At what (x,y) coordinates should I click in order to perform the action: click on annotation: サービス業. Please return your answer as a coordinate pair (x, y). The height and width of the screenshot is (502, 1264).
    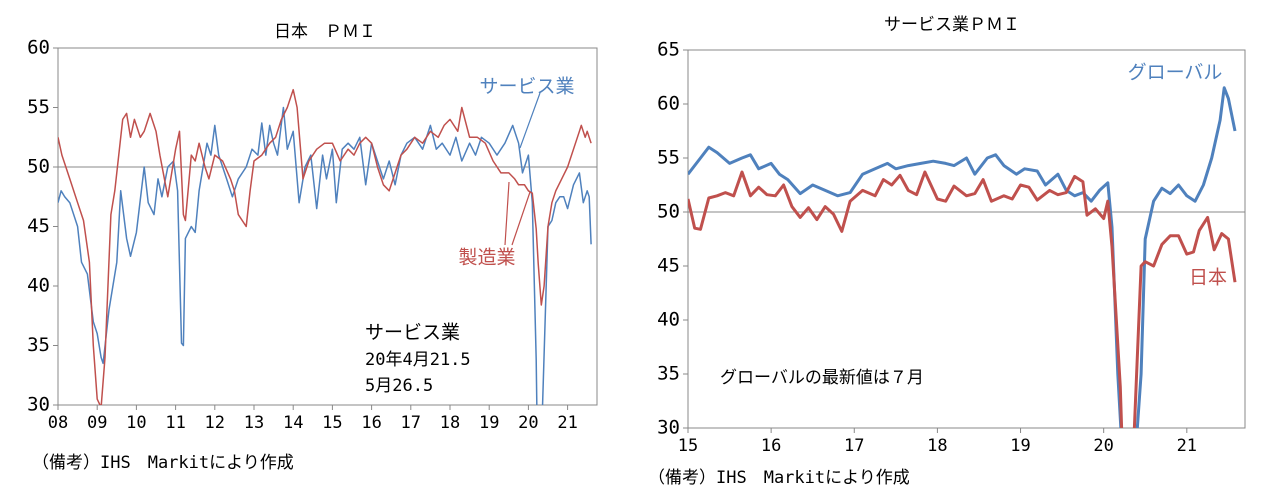
    Looking at the image, I should click on (412, 333).